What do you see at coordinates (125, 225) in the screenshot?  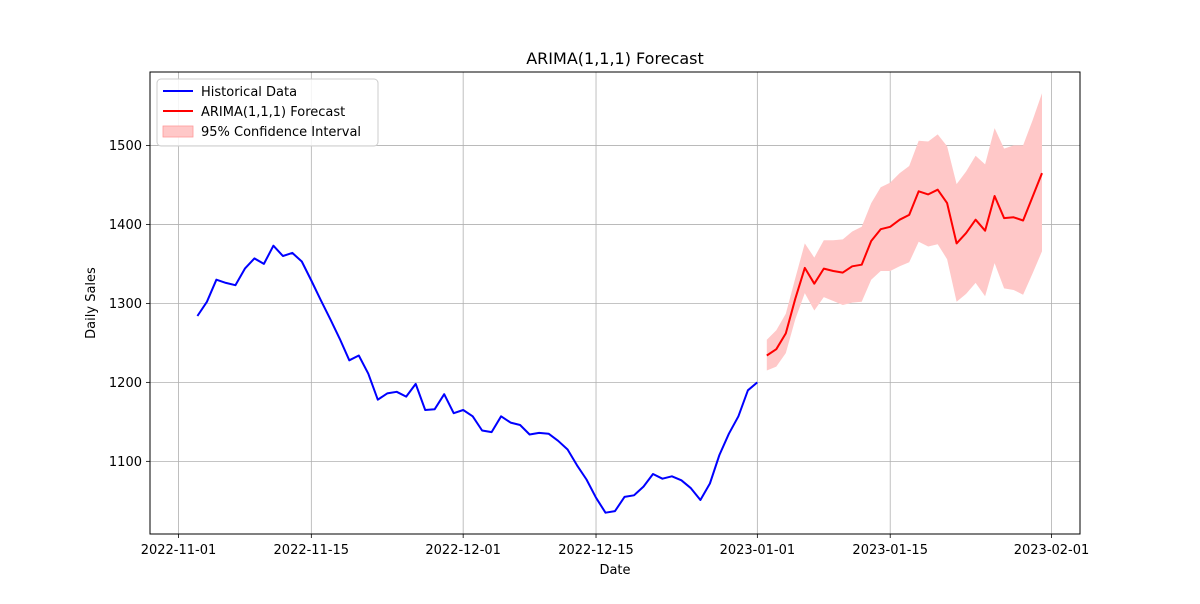 I see `y-tick-label: 1400` at bounding box center [125, 225].